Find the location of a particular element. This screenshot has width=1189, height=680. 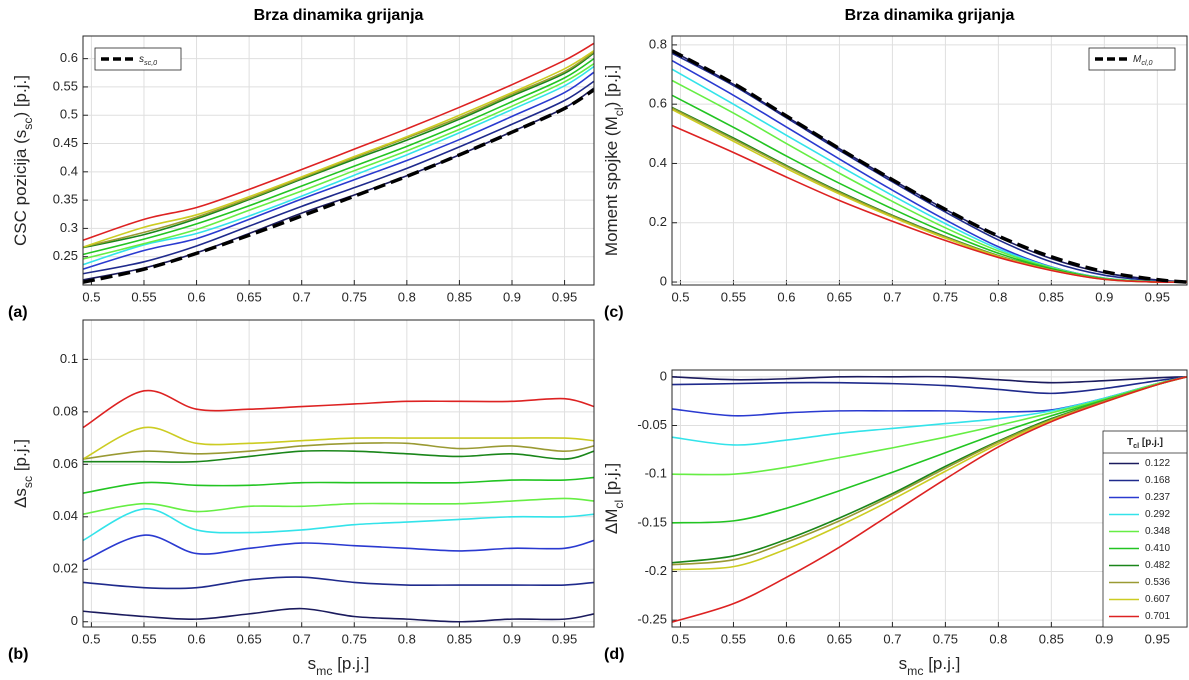

y-tick-label: 0.1 is located at coordinates (69, 358).